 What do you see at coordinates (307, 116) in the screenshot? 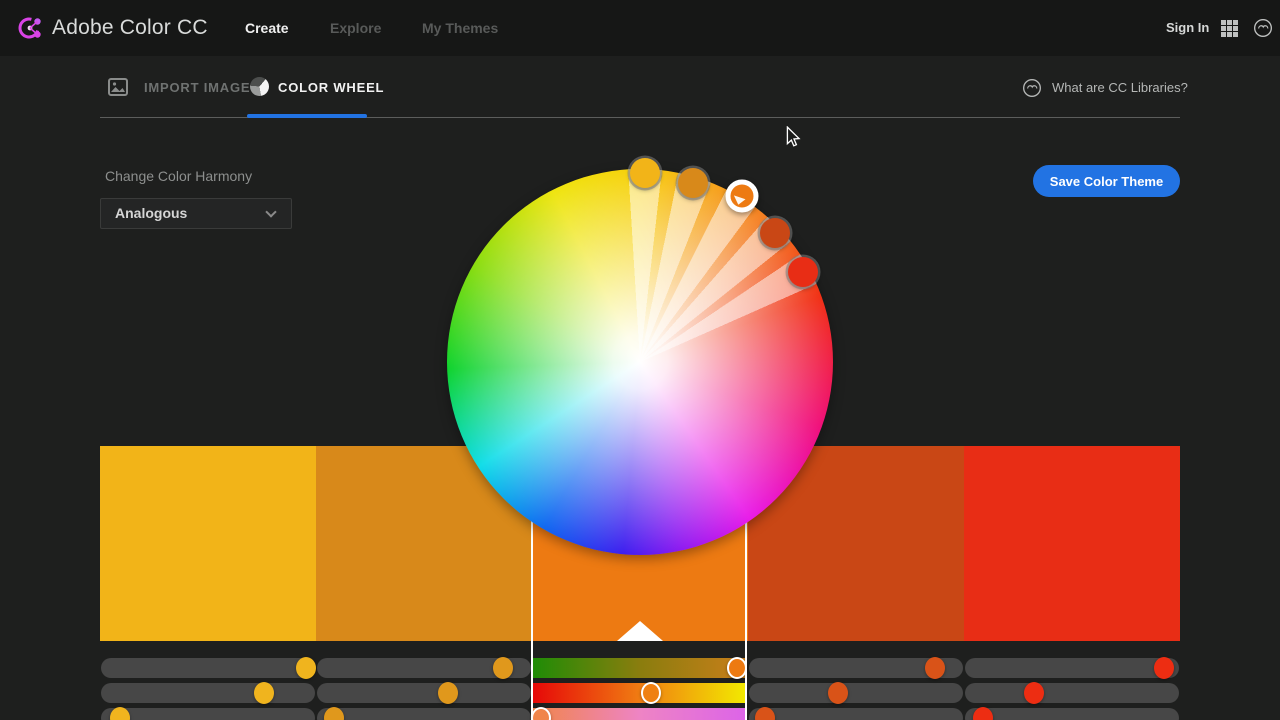
I see `active-tab-underline` at bounding box center [307, 116].